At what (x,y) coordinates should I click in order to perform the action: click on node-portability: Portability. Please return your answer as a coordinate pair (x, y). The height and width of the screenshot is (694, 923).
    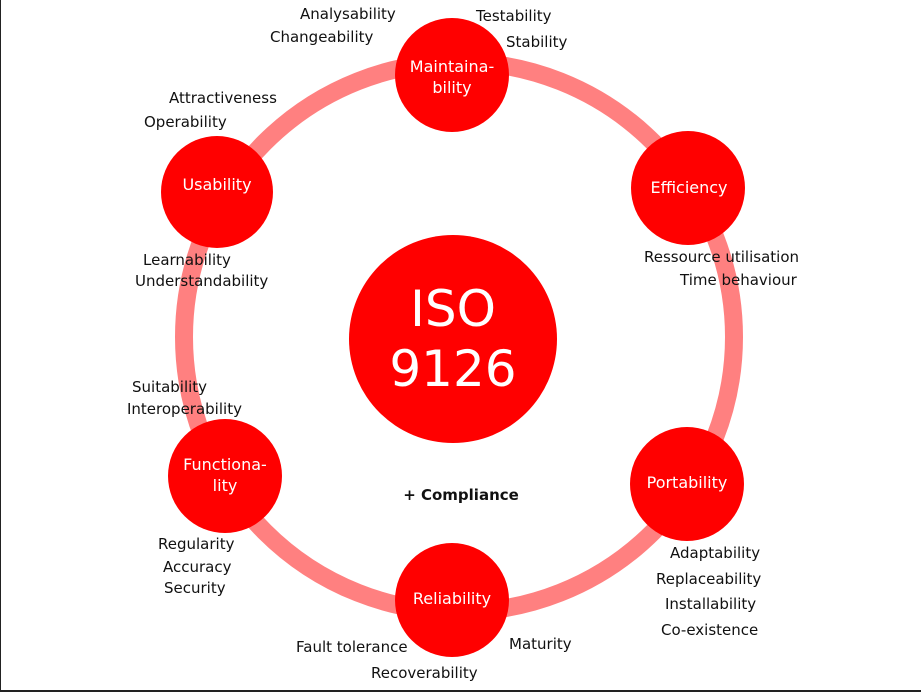
    Looking at the image, I should click on (687, 484).